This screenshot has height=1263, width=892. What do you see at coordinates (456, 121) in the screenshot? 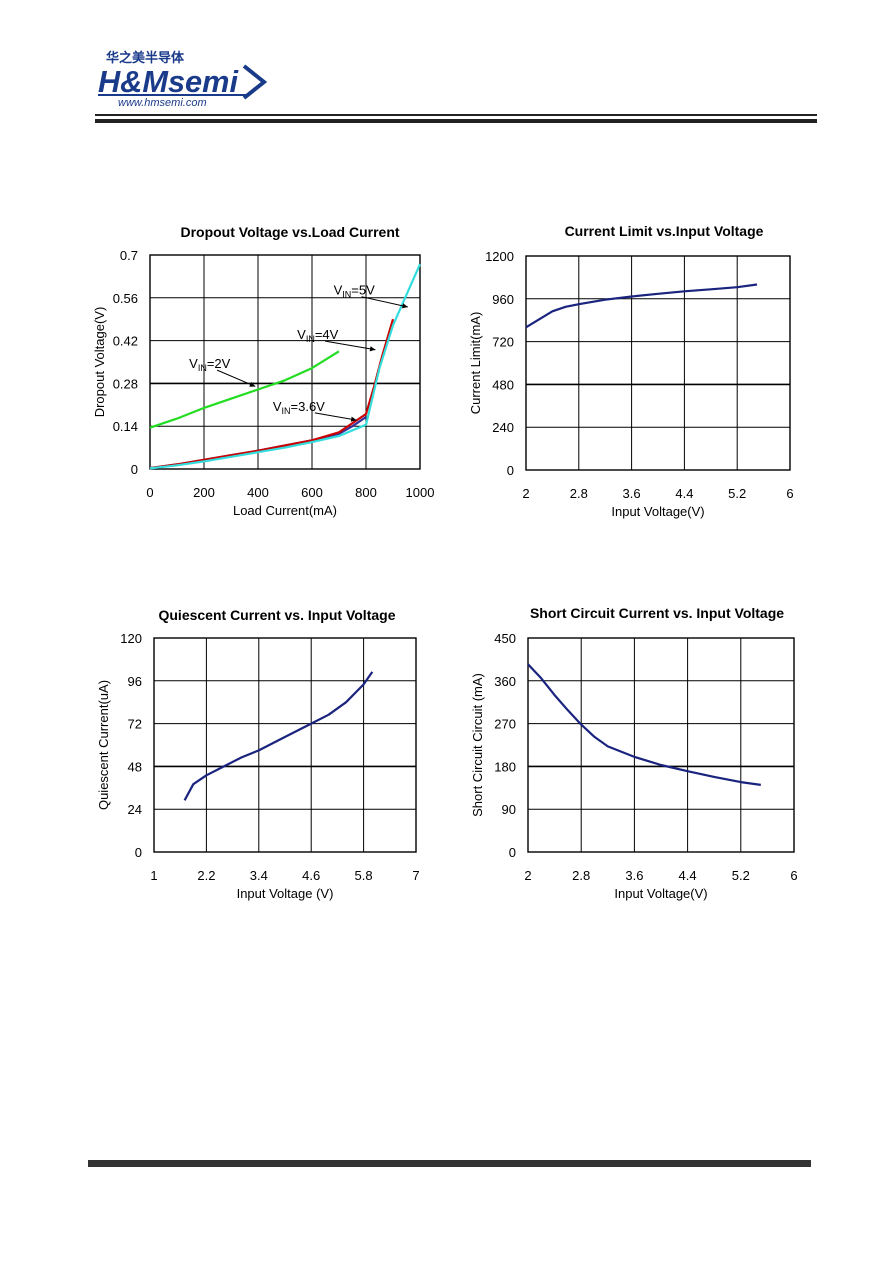
I see `header-rule-thick` at bounding box center [456, 121].